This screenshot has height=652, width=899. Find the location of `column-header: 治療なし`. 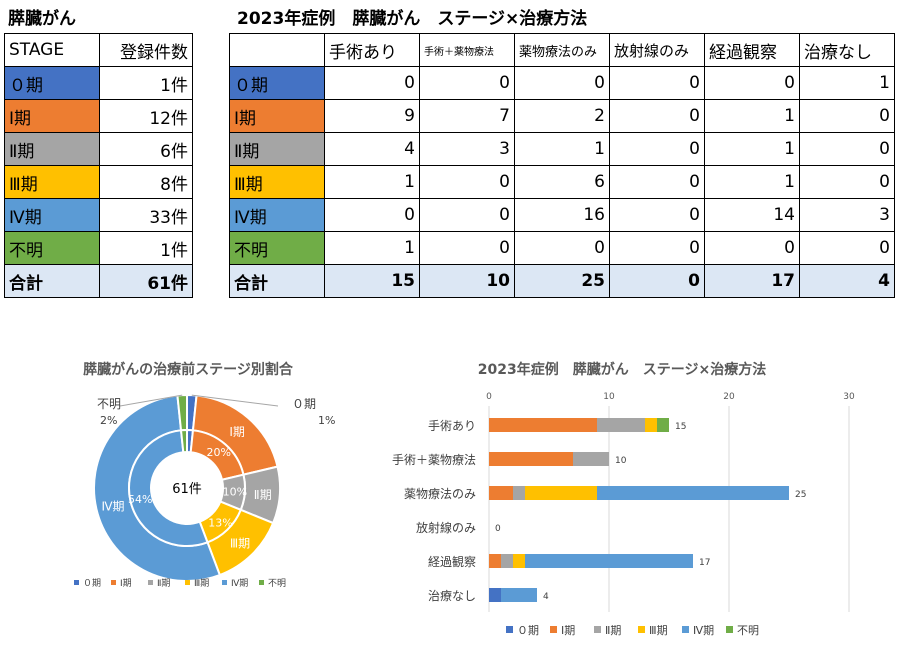

column-header: 治療なし is located at coordinates (847, 50).